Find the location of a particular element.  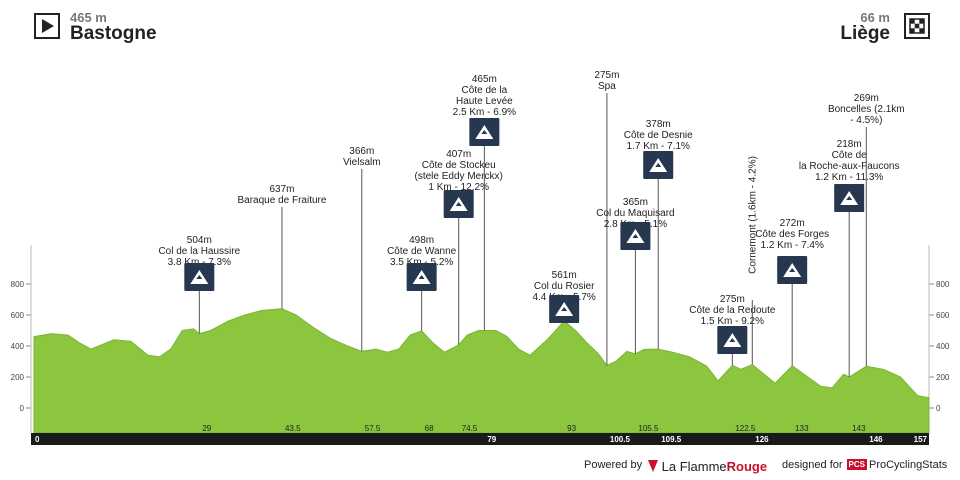

y-tick-label-right: 0 is located at coordinates (938, 408).